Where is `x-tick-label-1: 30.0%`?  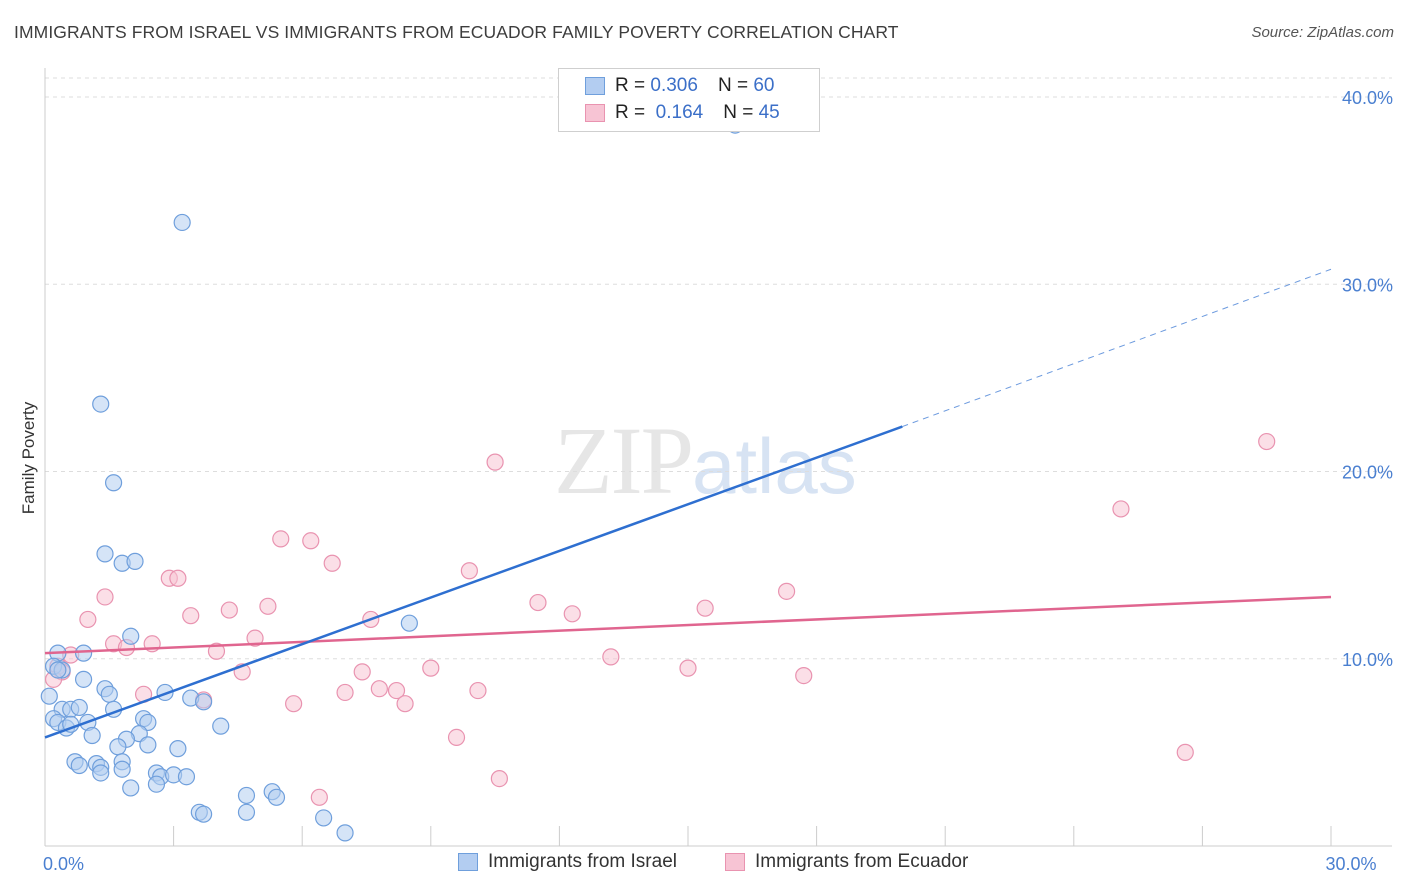
x-tick-label-1: 30.0% is located at coordinates (1350, 864).